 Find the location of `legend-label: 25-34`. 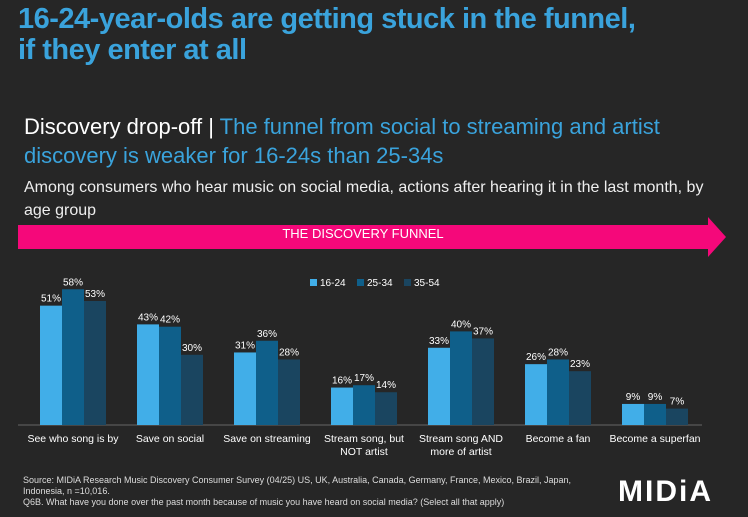

legend-label: 25-34 is located at coordinates (380, 283).